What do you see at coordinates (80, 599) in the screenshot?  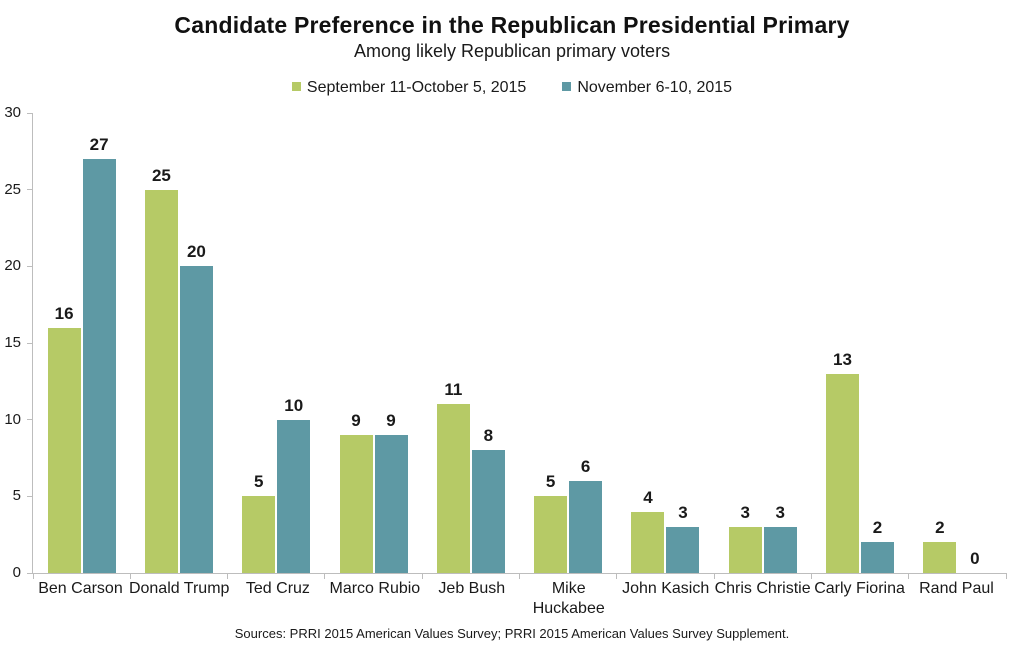 I see `x-axis-label: Ben Carson` at bounding box center [80, 599].